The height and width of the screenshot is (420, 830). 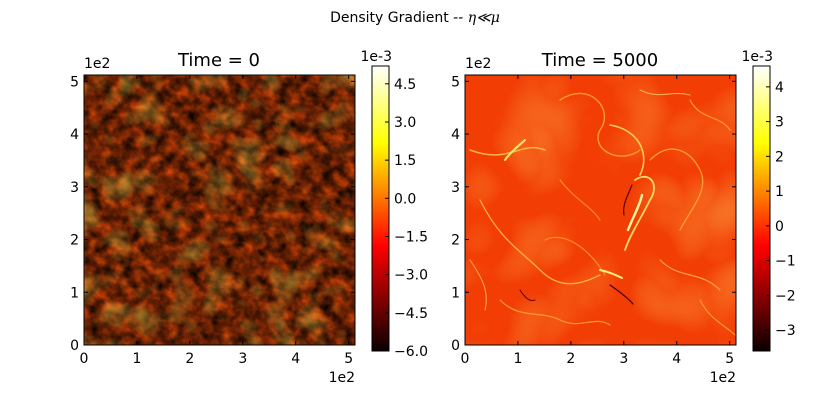 What do you see at coordinates (779, 88) in the screenshot?
I see `colorbar-tick-label: 4` at bounding box center [779, 88].